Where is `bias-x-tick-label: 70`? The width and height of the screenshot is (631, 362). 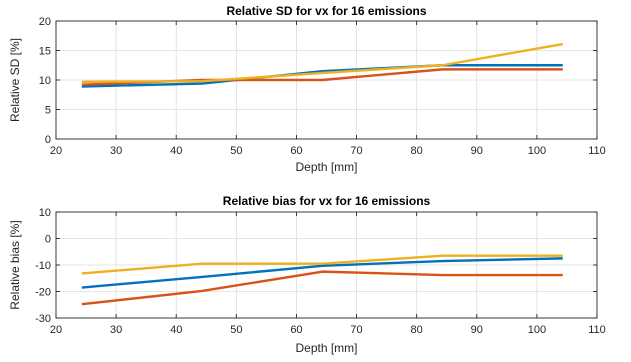 bias-x-tick-label: 70 is located at coordinates (356, 330).